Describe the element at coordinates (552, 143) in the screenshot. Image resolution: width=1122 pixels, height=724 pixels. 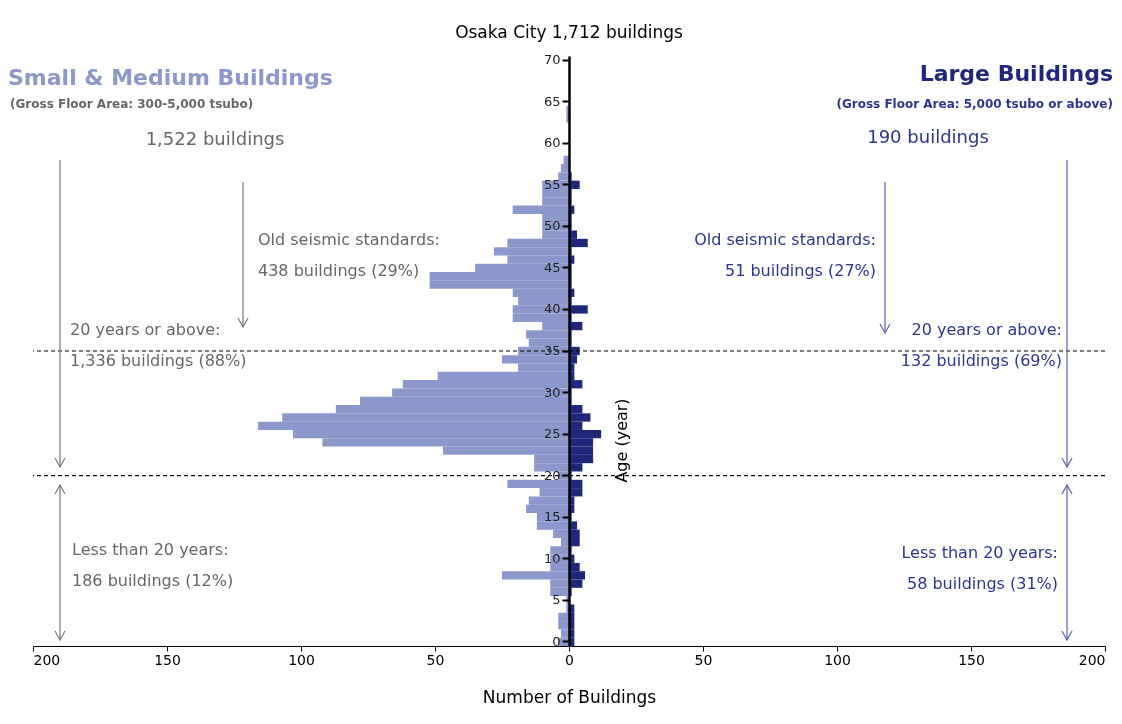
I see `y-tick-label: 60` at that location.